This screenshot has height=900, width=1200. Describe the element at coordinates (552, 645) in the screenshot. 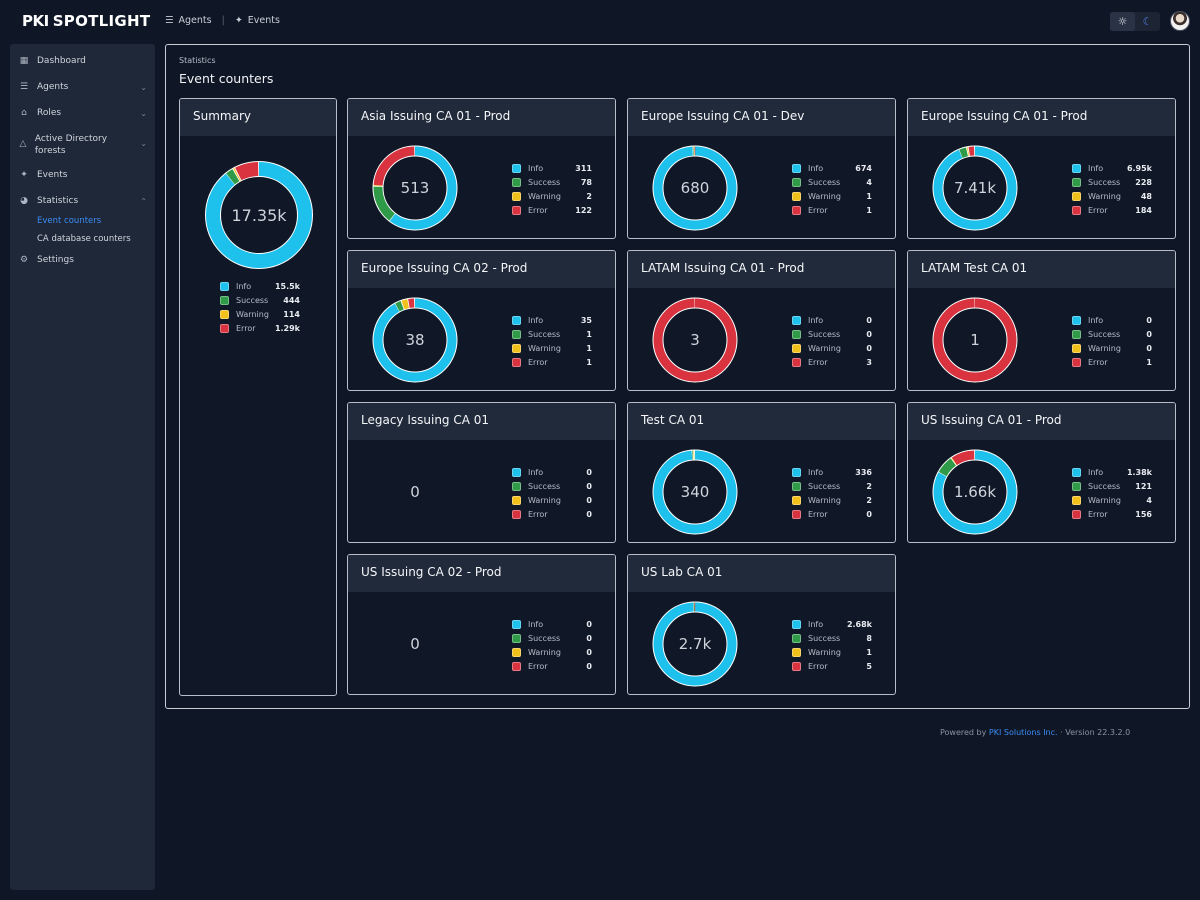

I see `chart-legend: Info 0 Success 0 Warning 0 Error 0` at that location.